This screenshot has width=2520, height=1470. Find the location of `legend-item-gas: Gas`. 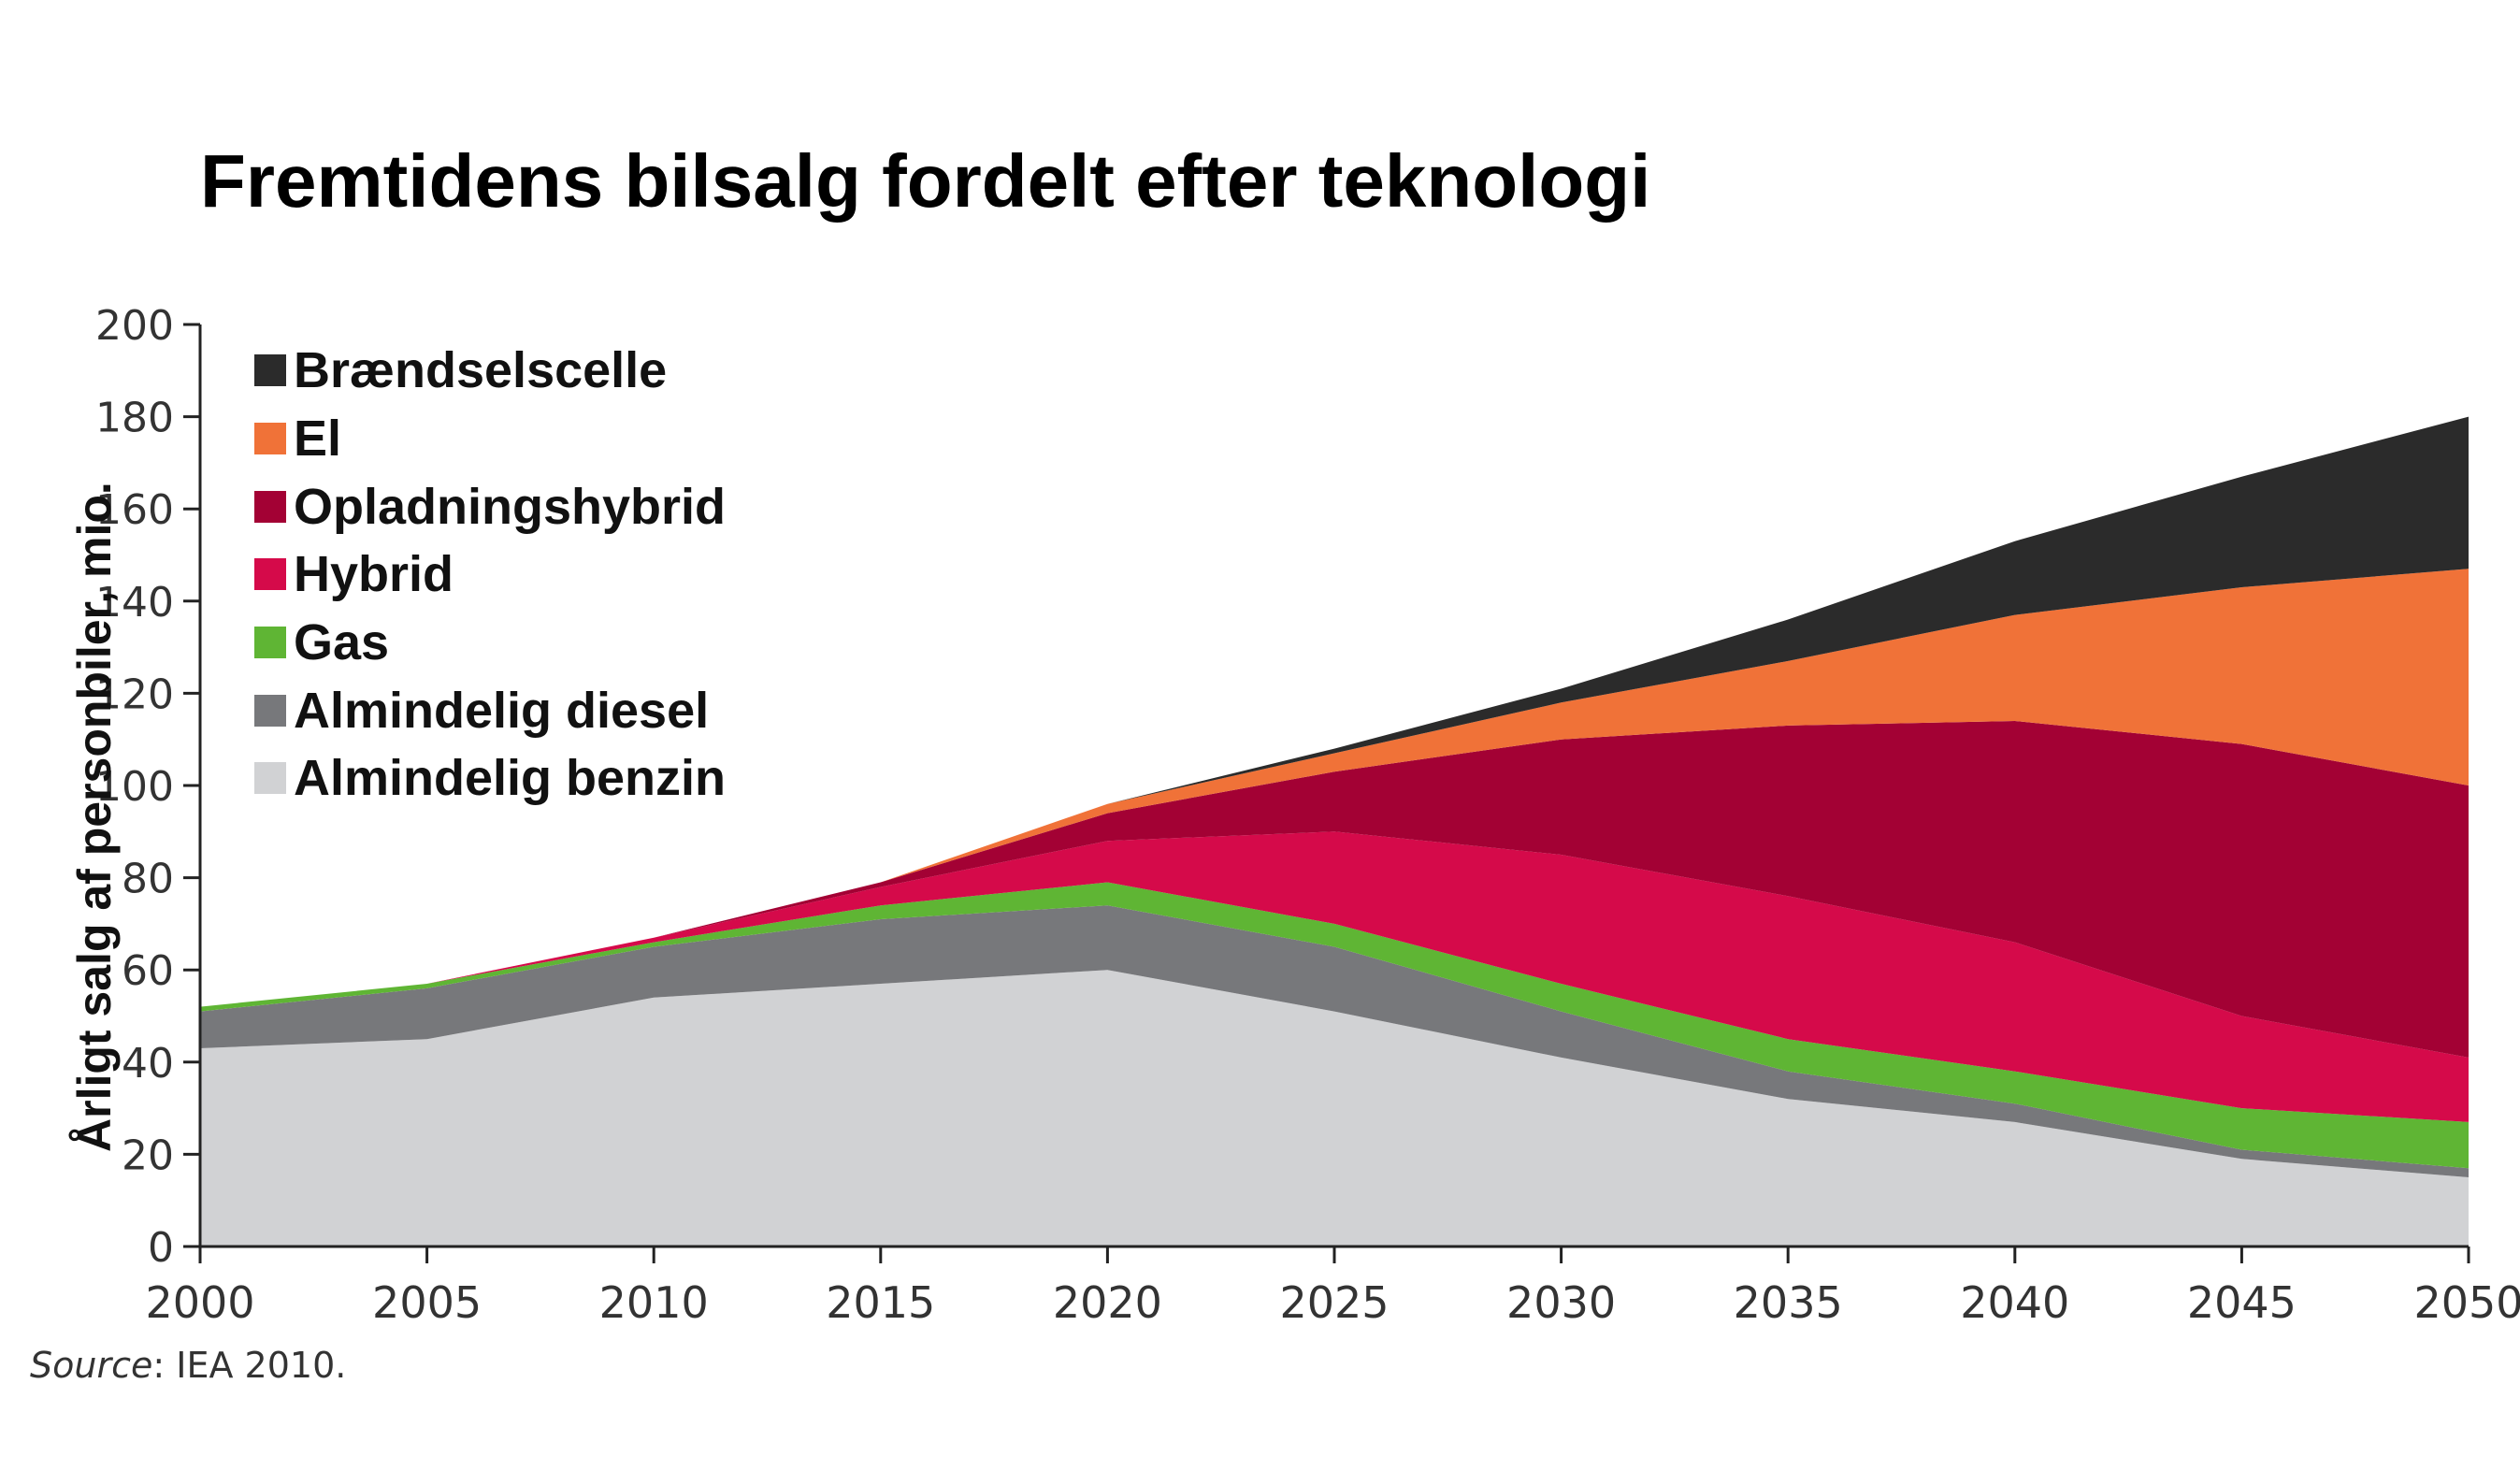

legend-item-gas: Gas is located at coordinates (490, 643).